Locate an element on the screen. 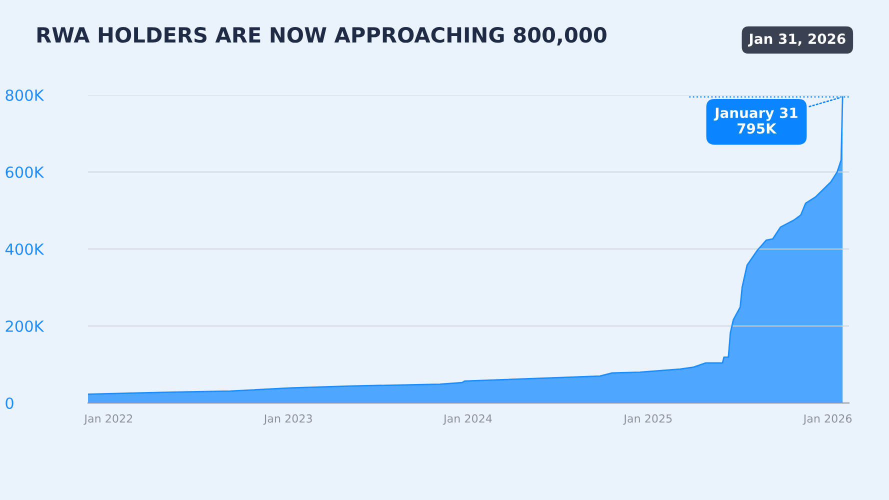 Image resolution: width=889 pixels, height=500 pixels. y-tick-label: 600K is located at coordinates (25, 172).